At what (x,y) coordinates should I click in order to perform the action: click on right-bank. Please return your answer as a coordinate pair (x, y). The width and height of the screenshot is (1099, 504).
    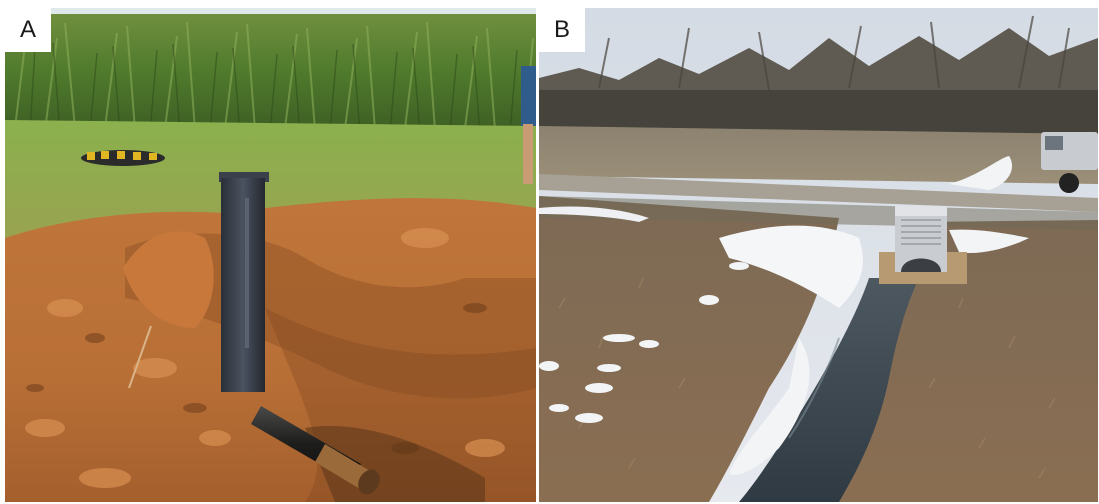
    Looking at the image, I should click on (968, 361).